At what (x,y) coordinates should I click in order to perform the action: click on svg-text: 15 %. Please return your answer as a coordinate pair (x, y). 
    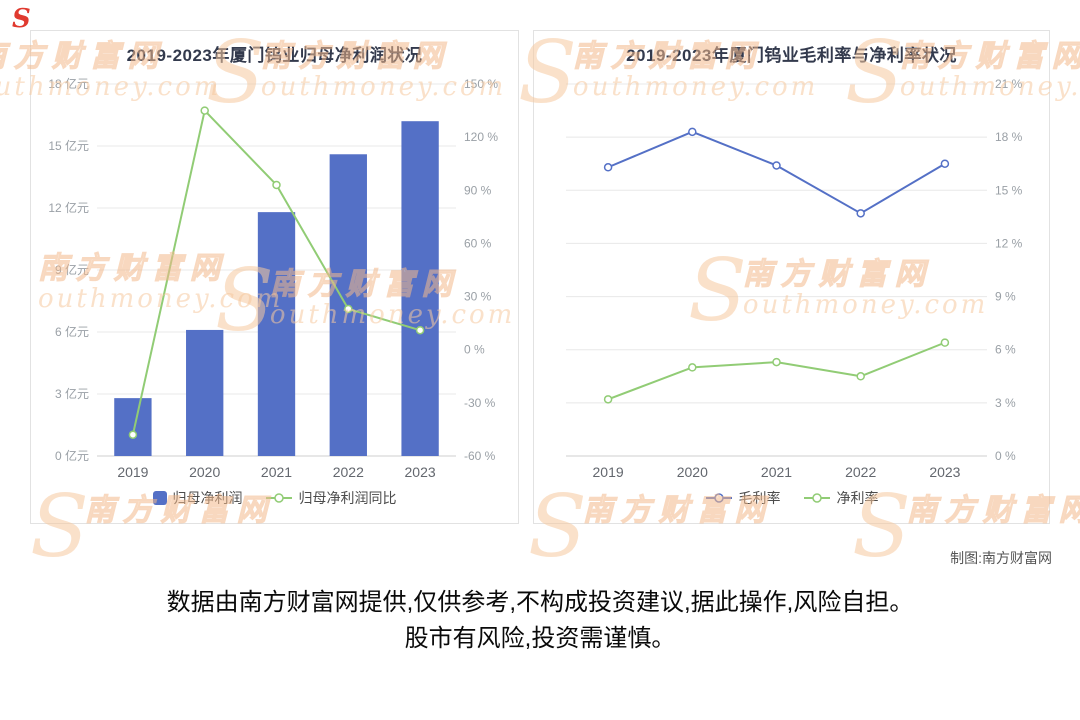
    Looking at the image, I should click on (1009, 190).